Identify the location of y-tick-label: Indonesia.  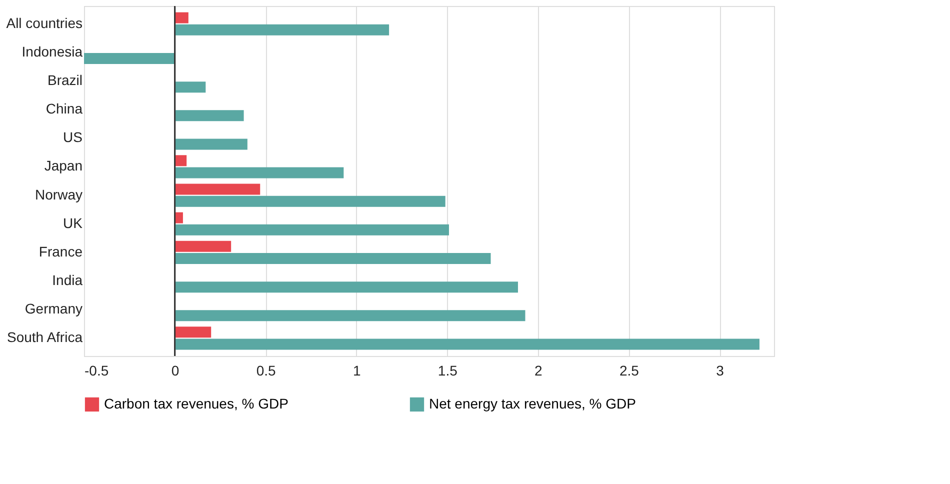
(52, 51).